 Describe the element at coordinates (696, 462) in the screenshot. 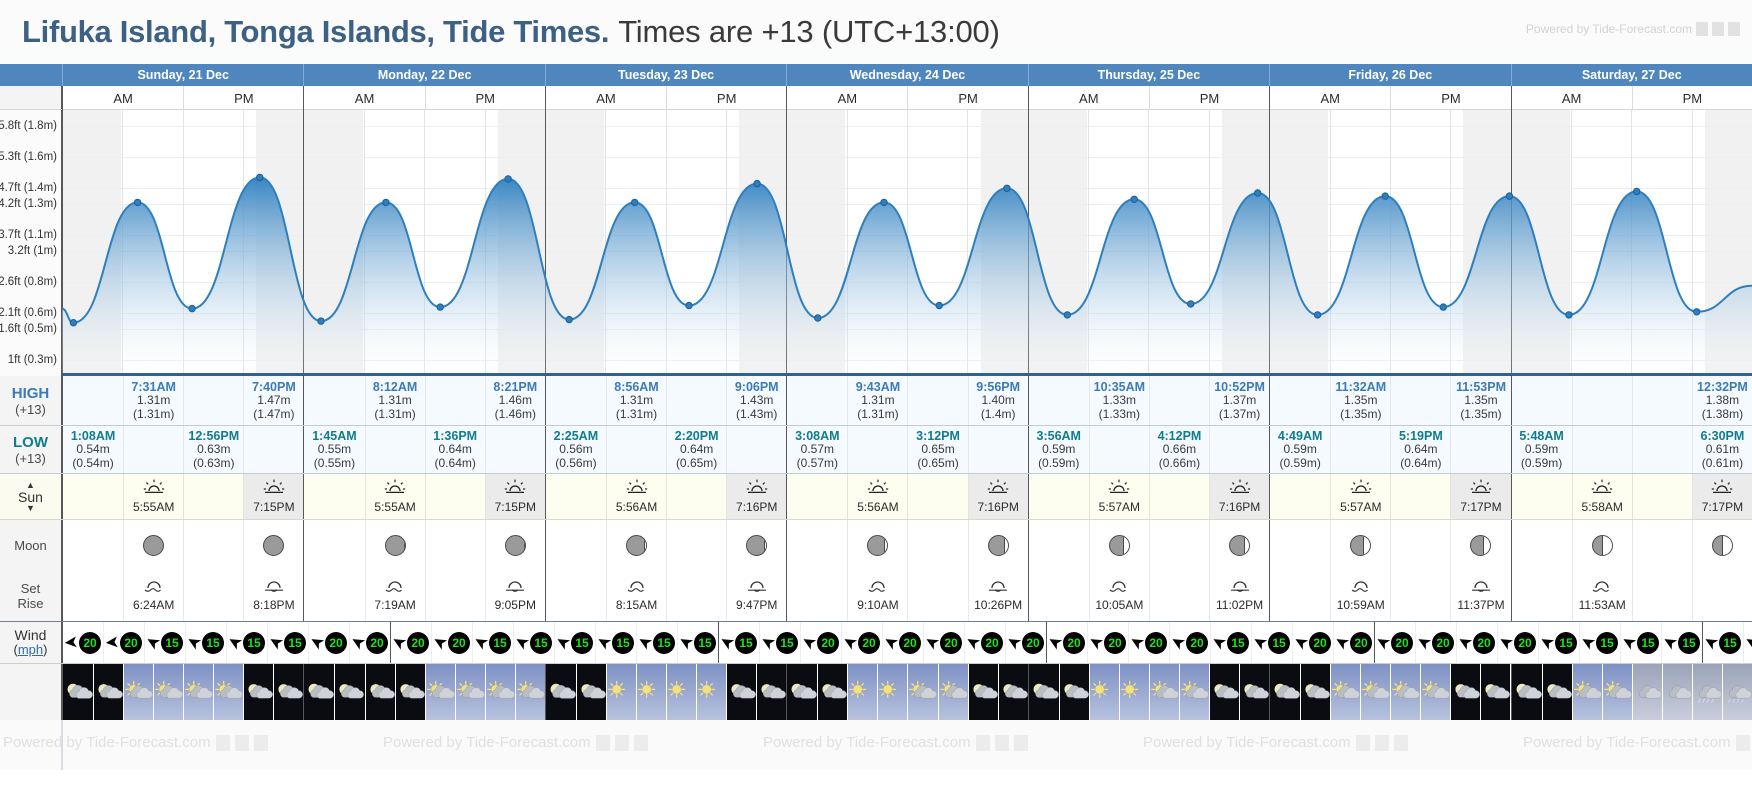

I see `tide-height-alt: (0.65m)` at that location.